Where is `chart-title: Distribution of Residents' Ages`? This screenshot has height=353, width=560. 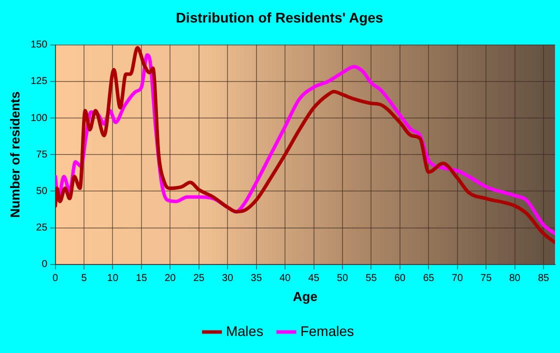 chart-title: Distribution of Residents' Ages is located at coordinates (280, 17).